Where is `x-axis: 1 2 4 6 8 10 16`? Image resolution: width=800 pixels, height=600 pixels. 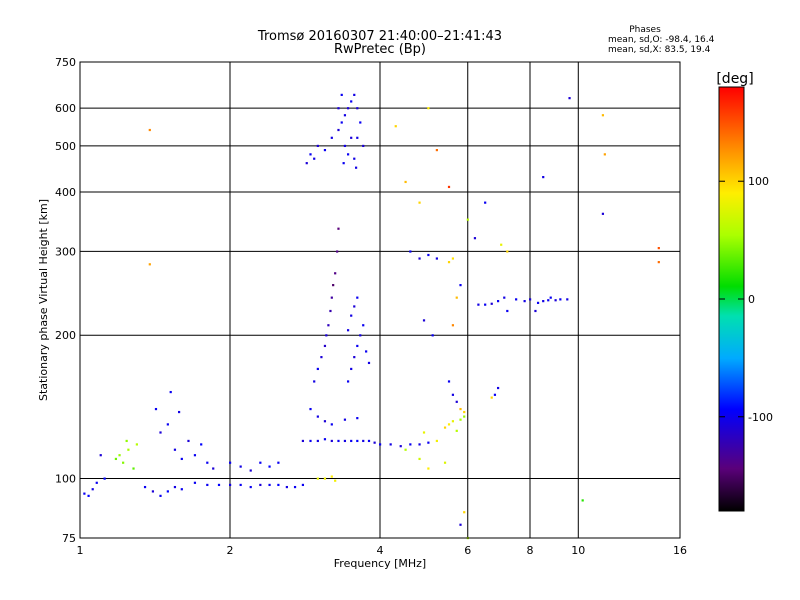 x-axis: 1 2 4 6 8 10 16 is located at coordinates (382, 550).